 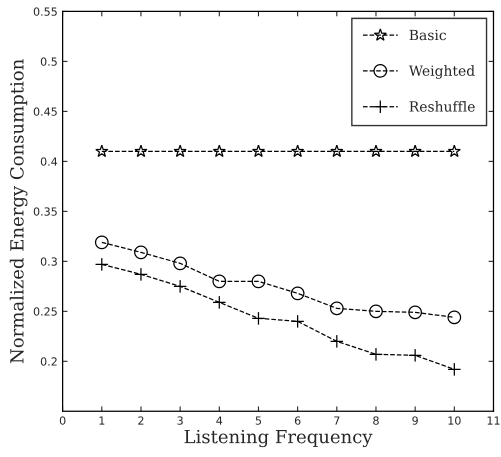 What do you see at coordinates (376, 420) in the screenshot?
I see `x-tick-label: 8` at bounding box center [376, 420].